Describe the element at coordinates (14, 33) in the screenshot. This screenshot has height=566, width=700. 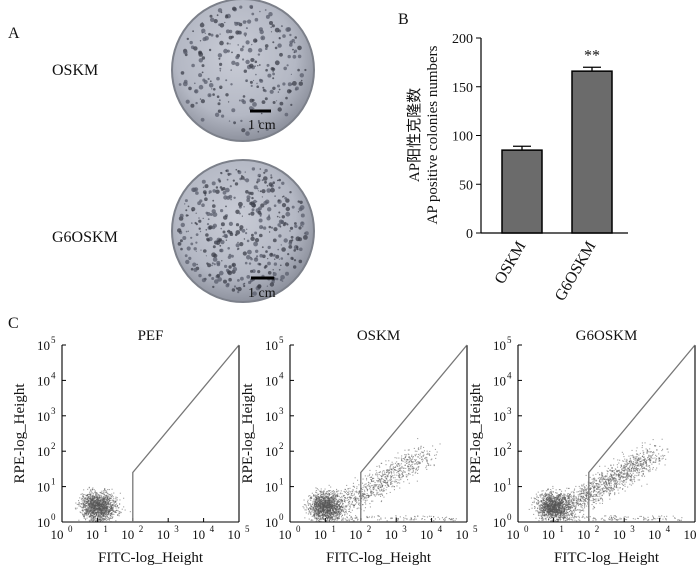
I see `panel-a-label: A` at that location.